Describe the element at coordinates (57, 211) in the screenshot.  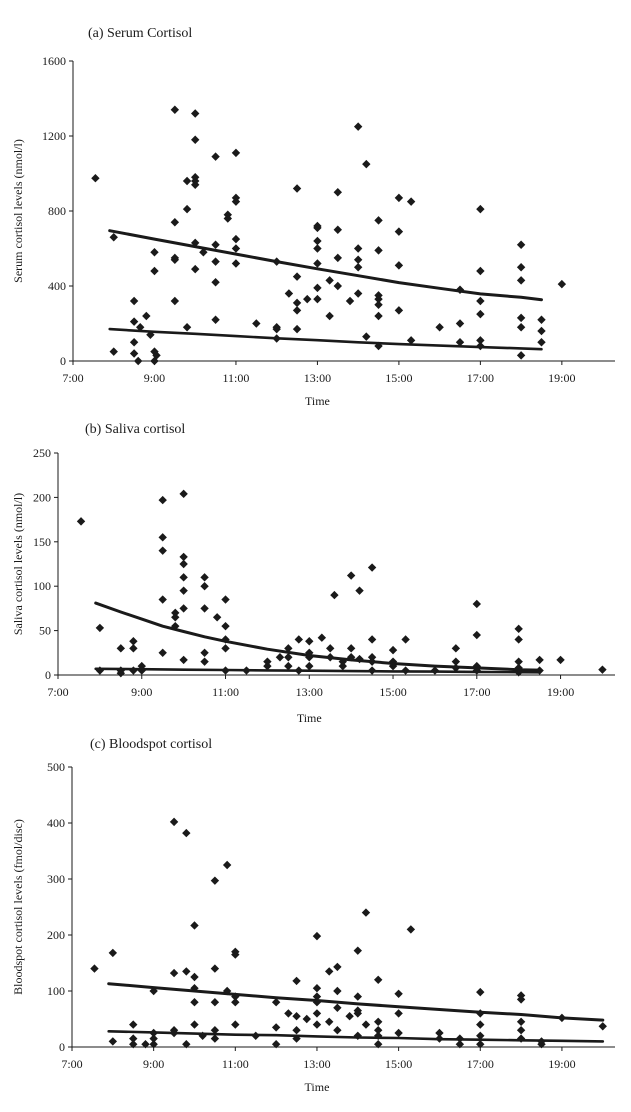
I see `y-tick-label: 800` at that location.